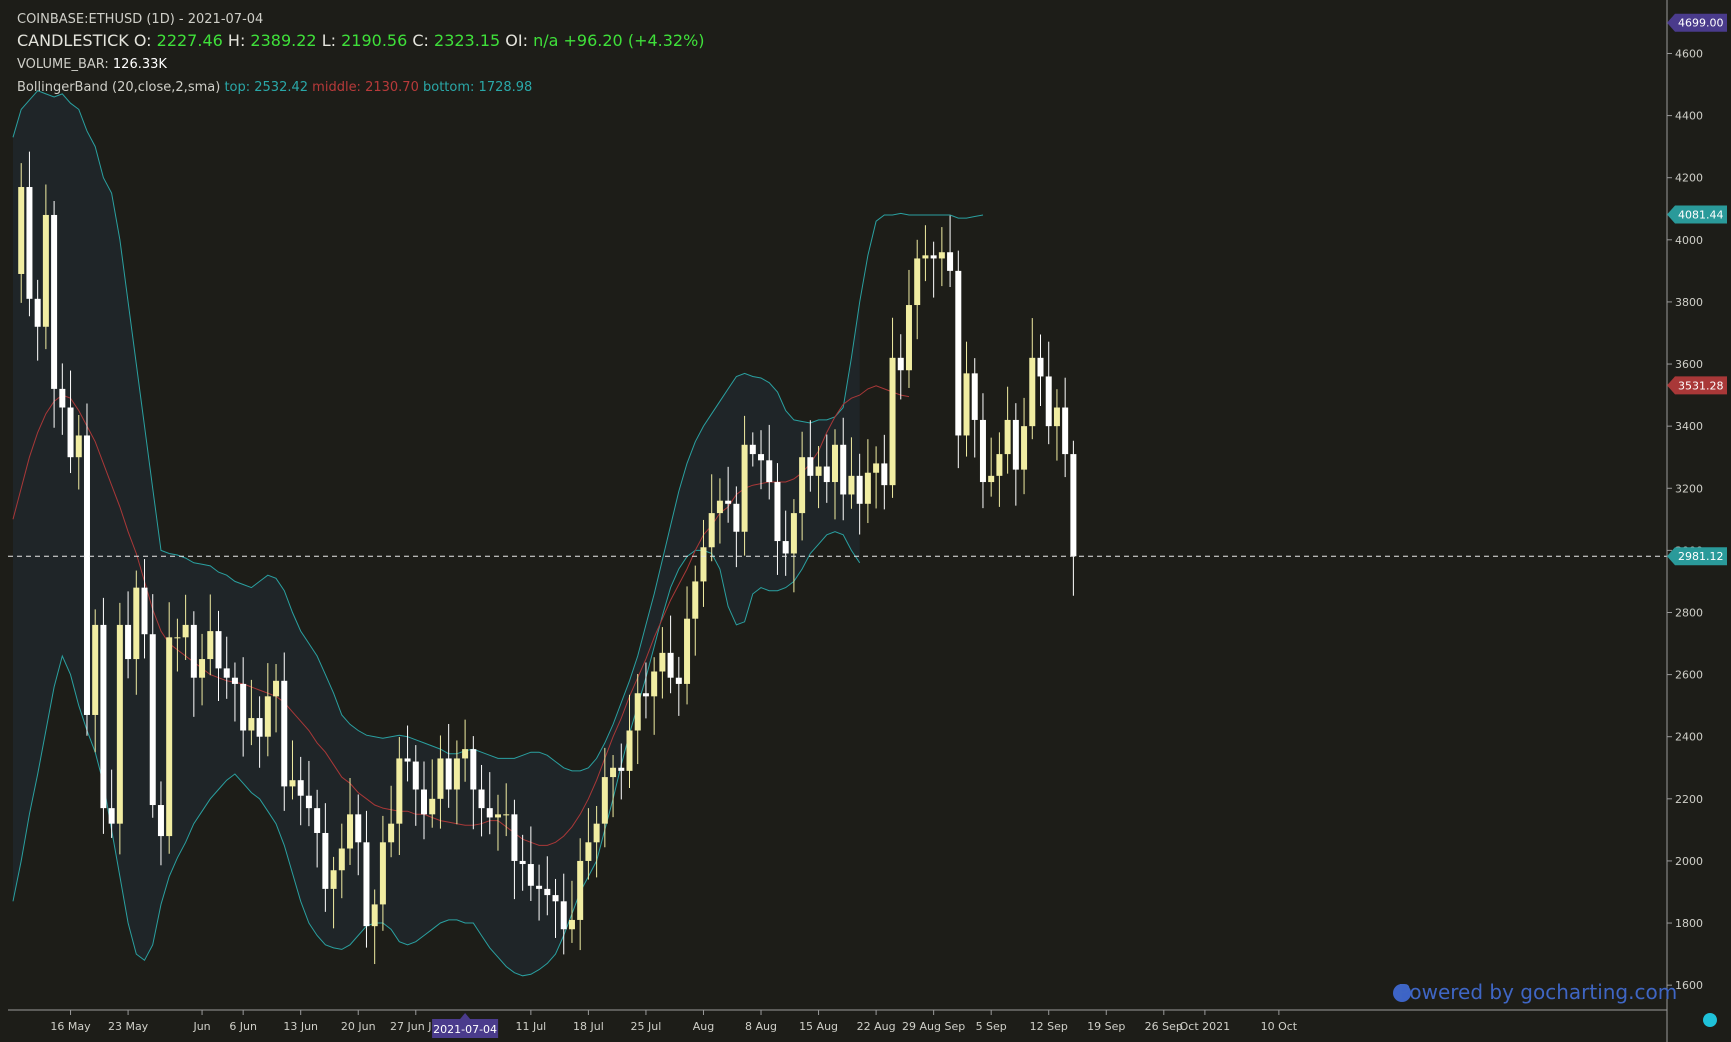 The width and height of the screenshot is (1731, 1042). What do you see at coordinates (593, 40) in the screenshot?
I see `change-value: +96.20` at bounding box center [593, 40].